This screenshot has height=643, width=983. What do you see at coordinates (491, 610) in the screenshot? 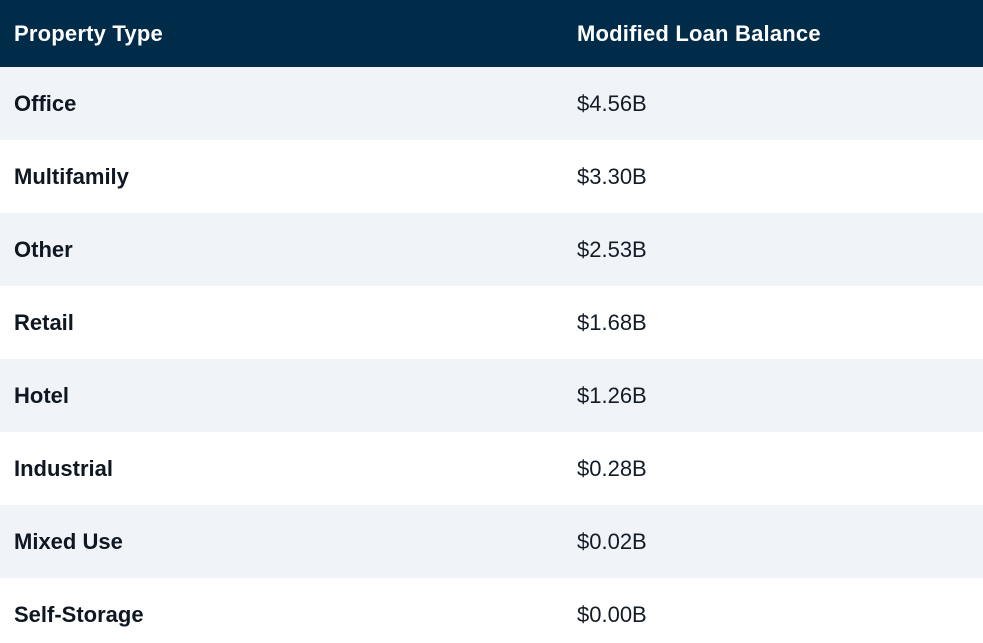
I see `table-row: Self-Storage $0.00B` at bounding box center [491, 610].